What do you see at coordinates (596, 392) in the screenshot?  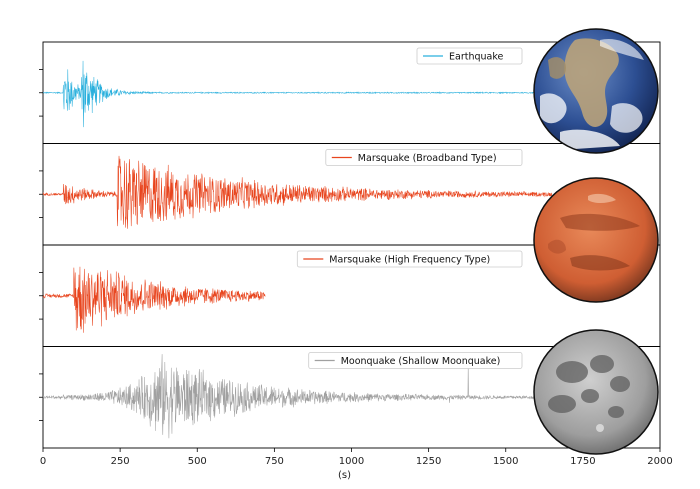 I see `moon-globe-icon` at bounding box center [596, 392].